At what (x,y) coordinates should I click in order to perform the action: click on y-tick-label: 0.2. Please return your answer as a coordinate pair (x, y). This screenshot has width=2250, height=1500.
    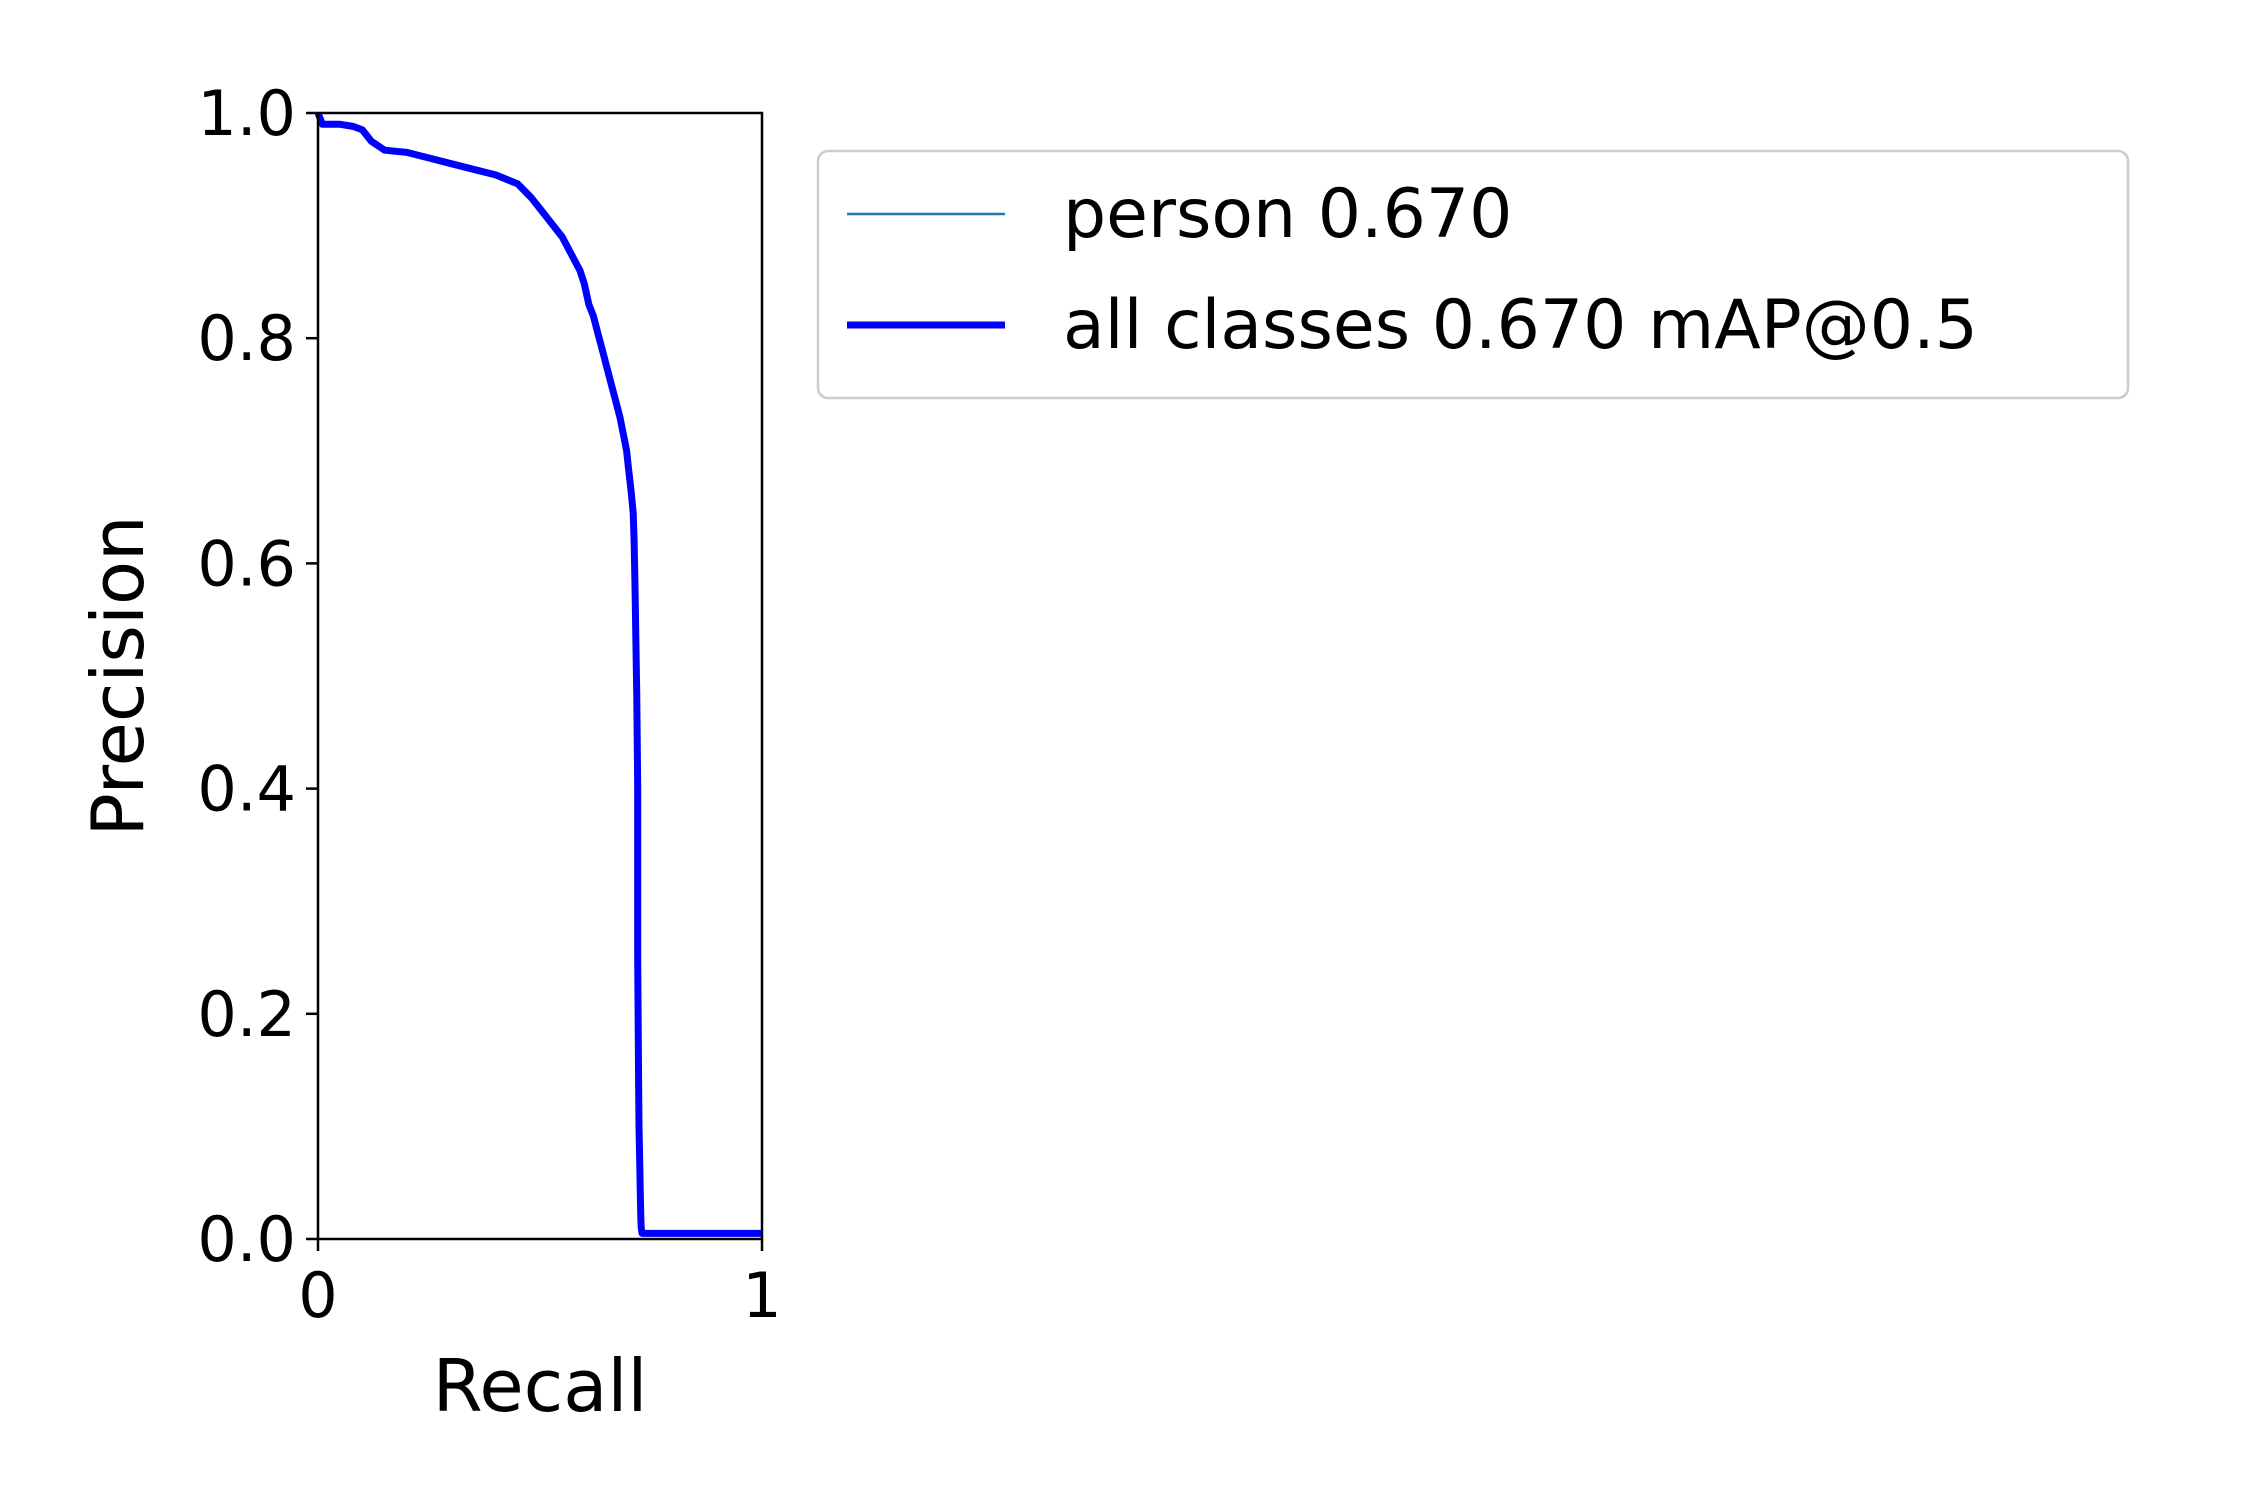
    Looking at the image, I should click on (246, 1014).